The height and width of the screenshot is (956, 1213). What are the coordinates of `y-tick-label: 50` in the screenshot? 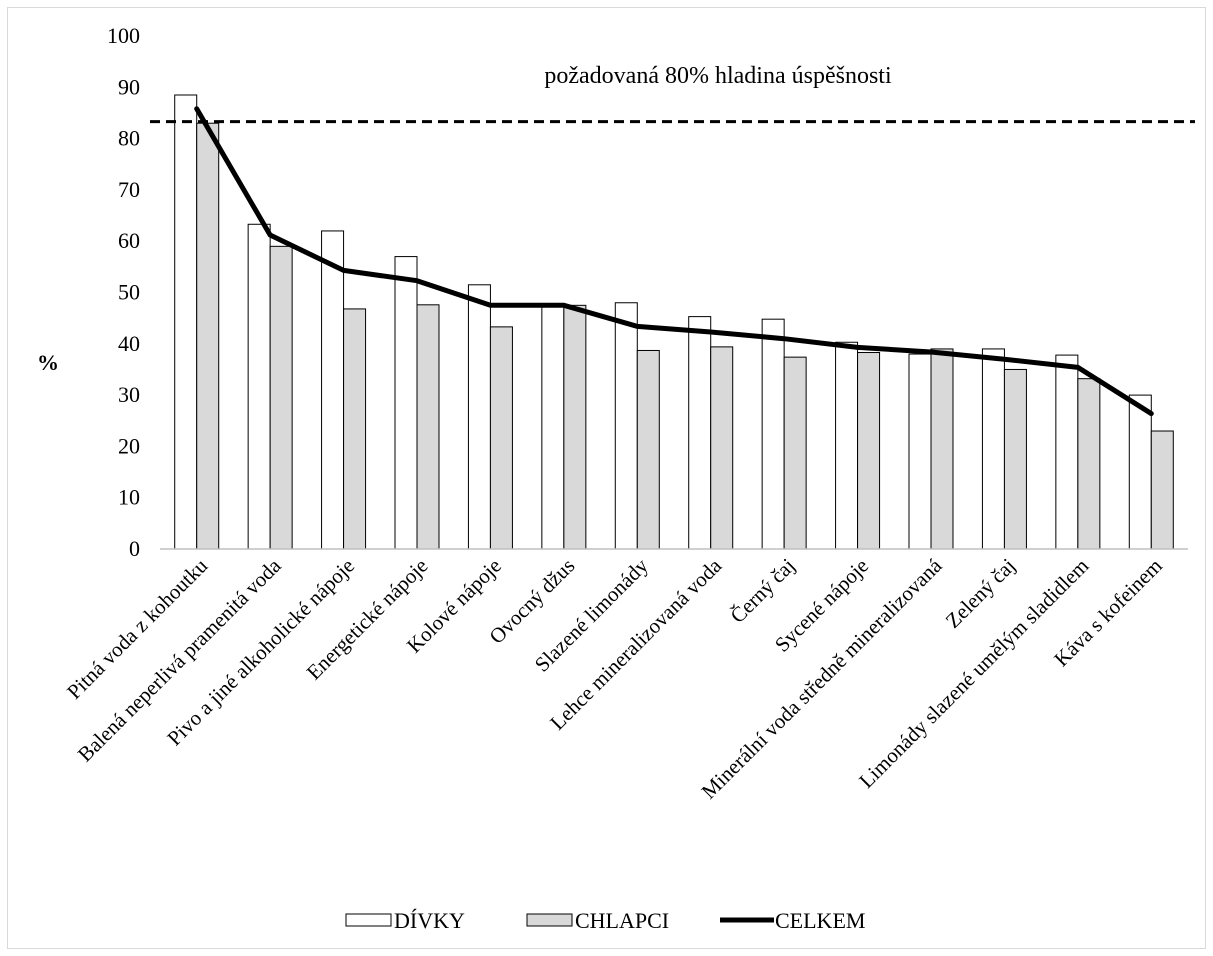 It's located at (129, 292).